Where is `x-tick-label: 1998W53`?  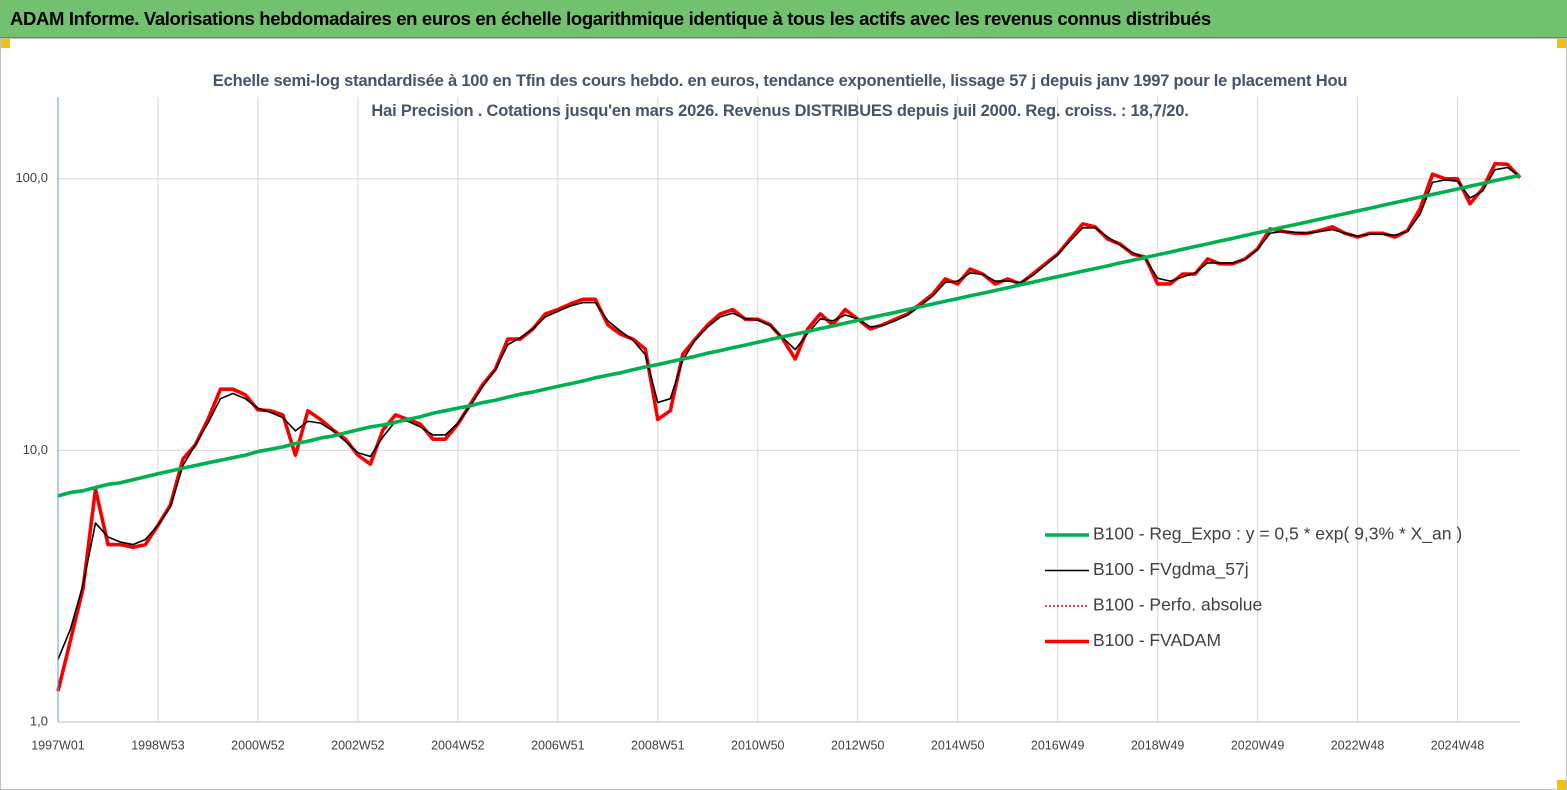 x-tick-label: 1998W53 is located at coordinates (158, 745).